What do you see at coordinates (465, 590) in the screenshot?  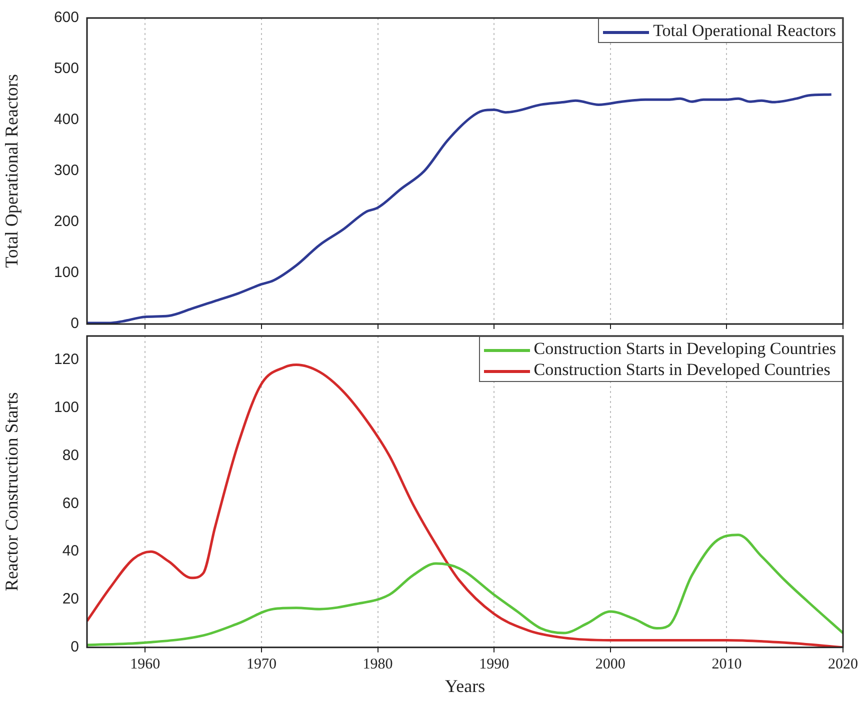 I see `line-series` at bounding box center [465, 590].